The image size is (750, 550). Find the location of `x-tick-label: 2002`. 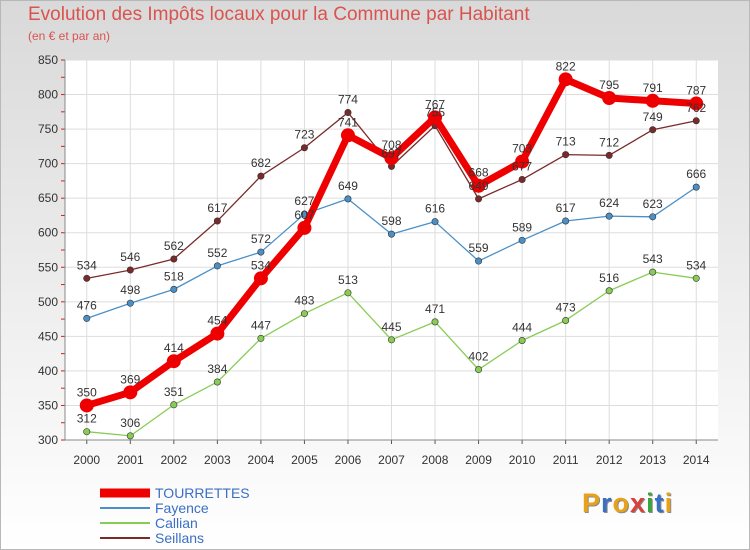

x-tick-label: 2002 is located at coordinates (173, 460).